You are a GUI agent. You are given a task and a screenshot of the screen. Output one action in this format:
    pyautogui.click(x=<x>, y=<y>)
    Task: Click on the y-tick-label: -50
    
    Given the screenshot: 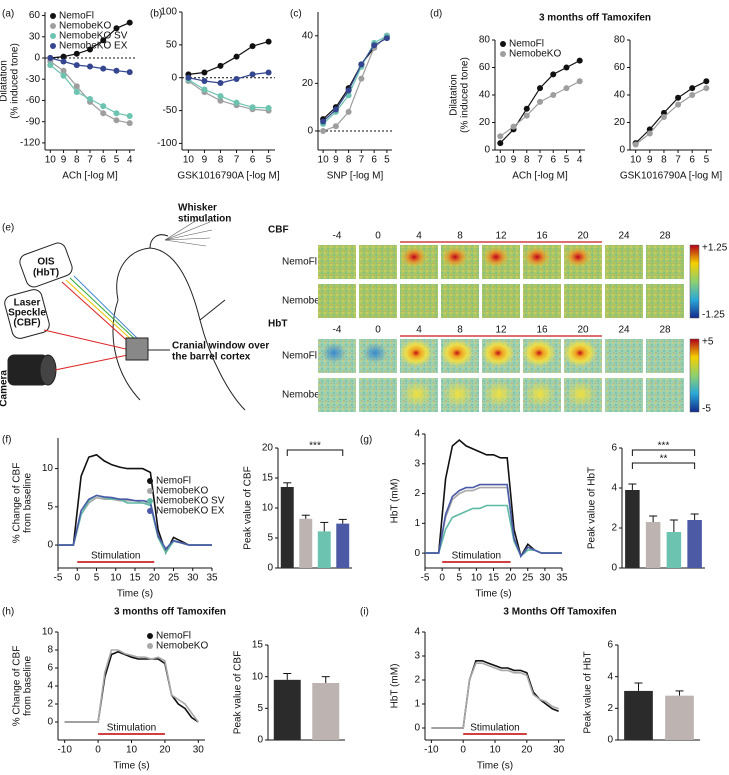 What is the action you would take?
    pyautogui.click(x=170, y=110)
    